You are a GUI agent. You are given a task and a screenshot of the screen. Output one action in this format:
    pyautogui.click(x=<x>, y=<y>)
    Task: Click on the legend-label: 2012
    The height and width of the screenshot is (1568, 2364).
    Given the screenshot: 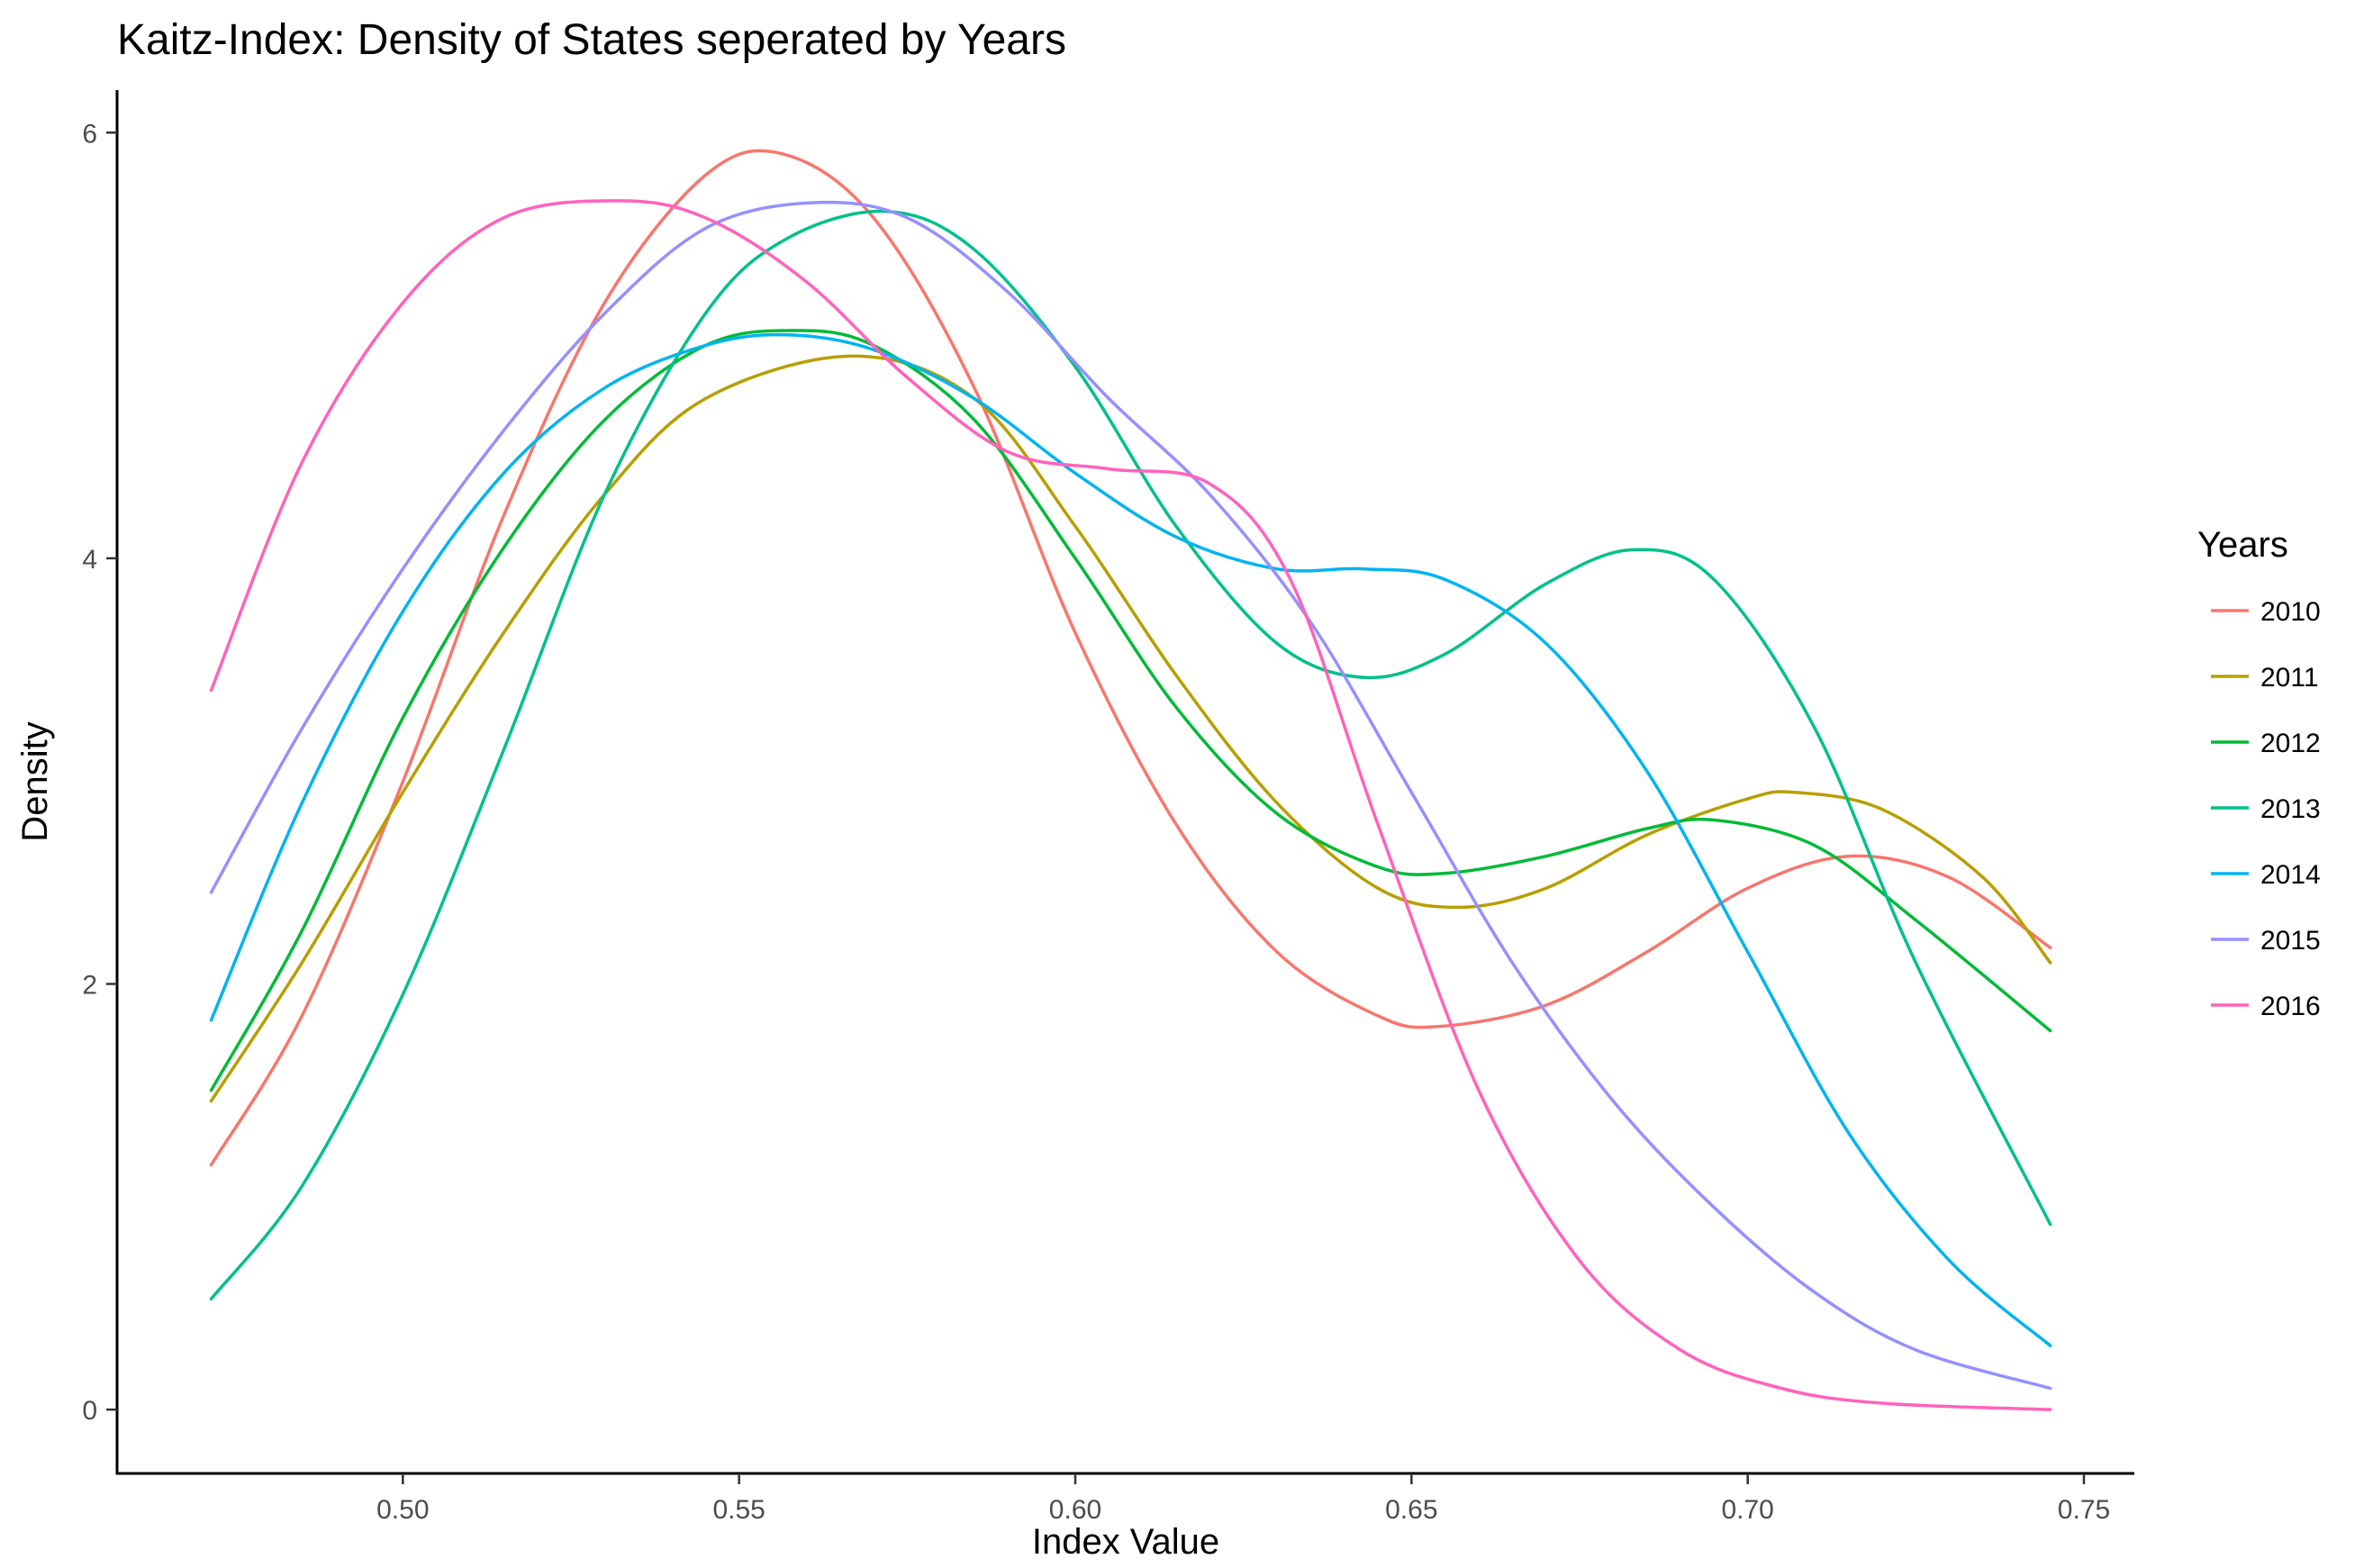 What is the action you would take?
    pyautogui.click(x=2291, y=743)
    